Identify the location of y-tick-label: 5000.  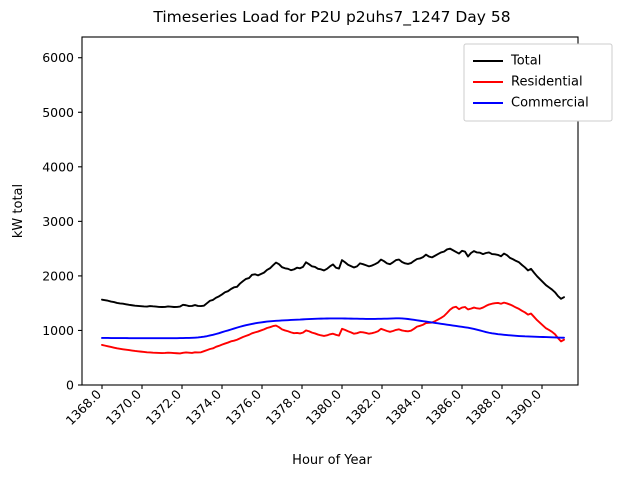
(58, 112).